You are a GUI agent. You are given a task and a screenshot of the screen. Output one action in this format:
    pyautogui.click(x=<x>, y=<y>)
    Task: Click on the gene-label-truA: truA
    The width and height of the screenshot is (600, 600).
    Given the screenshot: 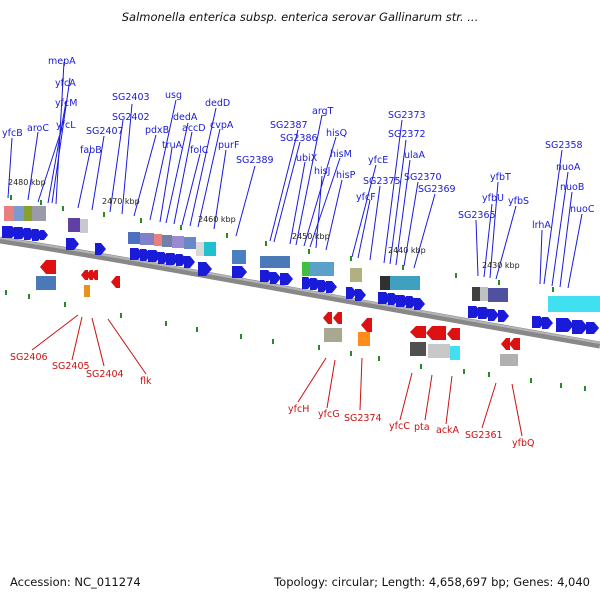 What is the action you would take?
    pyautogui.click(x=172, y=145)
    